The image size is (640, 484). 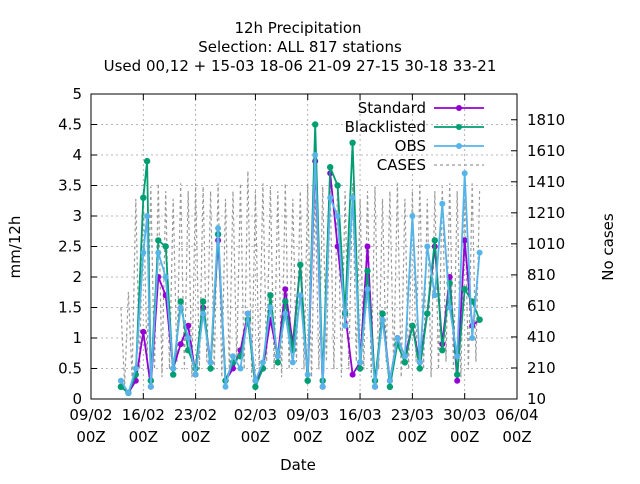 What do you see at coordinates (541, 275) in the screenshot?
I see `y2-tick-label: 810` at bounding box center [541, 275].